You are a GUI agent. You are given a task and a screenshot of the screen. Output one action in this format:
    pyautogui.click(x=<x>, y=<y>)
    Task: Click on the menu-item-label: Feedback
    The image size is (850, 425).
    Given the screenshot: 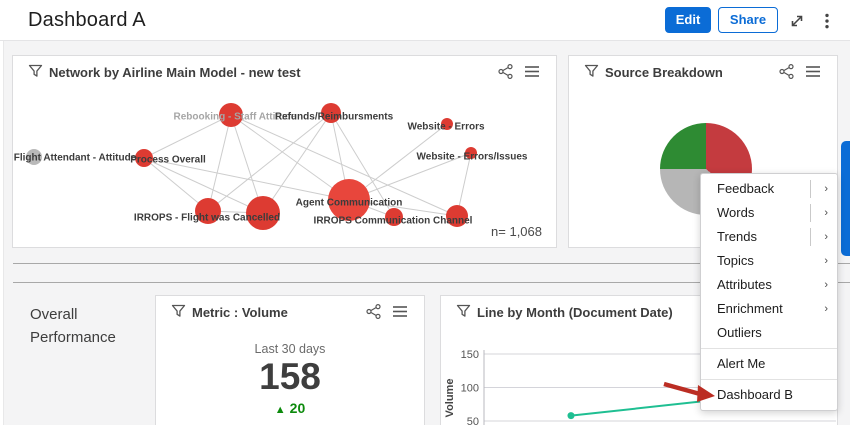 What is the action you would take?
    pyautogui.click(x=746, y=188)
    